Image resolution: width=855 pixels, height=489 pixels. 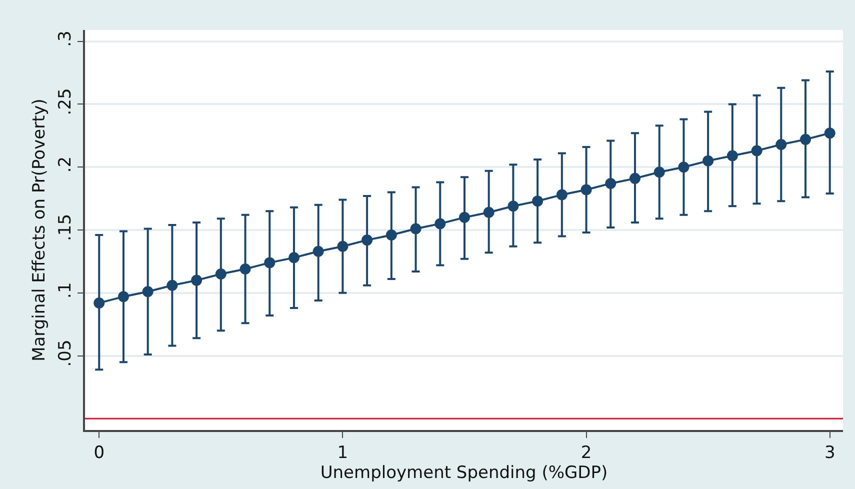 What do you see at coordinates (65, 164) in the screenshot?
I see `y-tick-label: .2` at bounding box center [65, 164].